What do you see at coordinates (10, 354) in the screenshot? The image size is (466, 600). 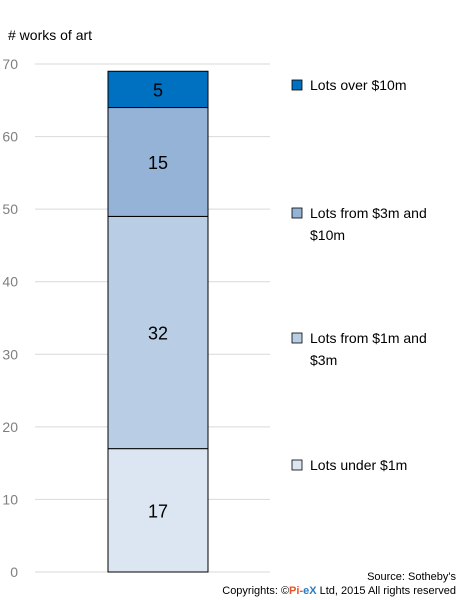 I see `y-tick-label: 30` at bounding box center [10, 354].